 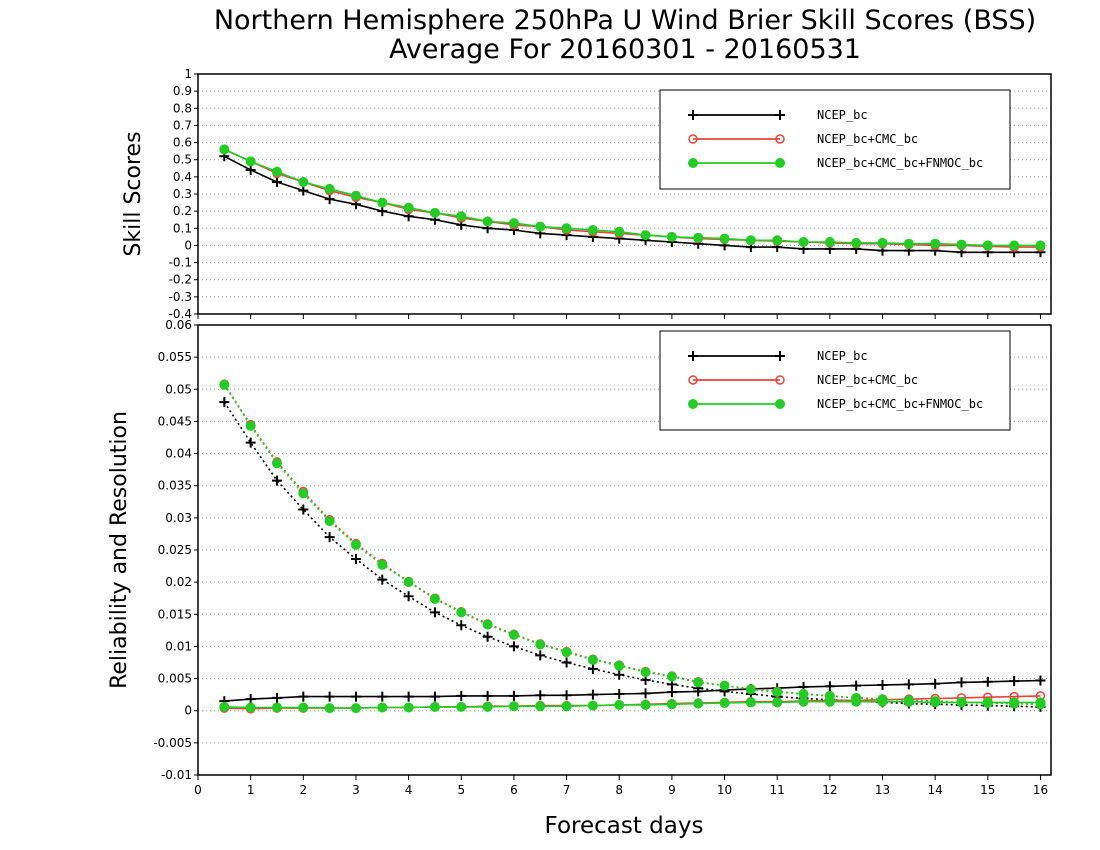 I want to click on y-tick-label: -0.01, so click(x=176, y=775).